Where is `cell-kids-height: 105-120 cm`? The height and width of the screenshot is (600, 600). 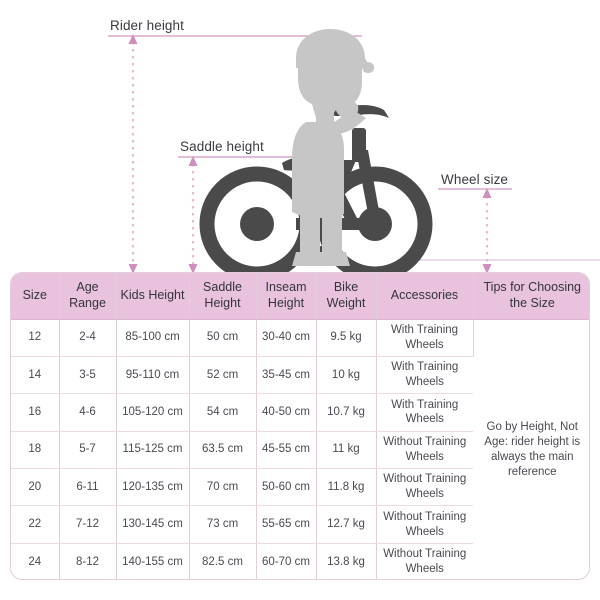
cell-kids-height: 105-120 cm is located at coordinates (153, 412).